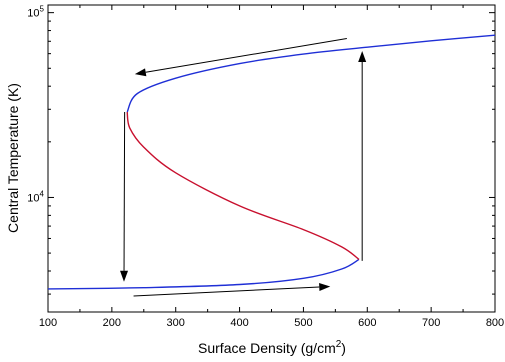 This screenshot has height=362, width=505. Describe the element at coordinates (203, 274) in the screenshot. I see `series-line-lower-stable` at that location.